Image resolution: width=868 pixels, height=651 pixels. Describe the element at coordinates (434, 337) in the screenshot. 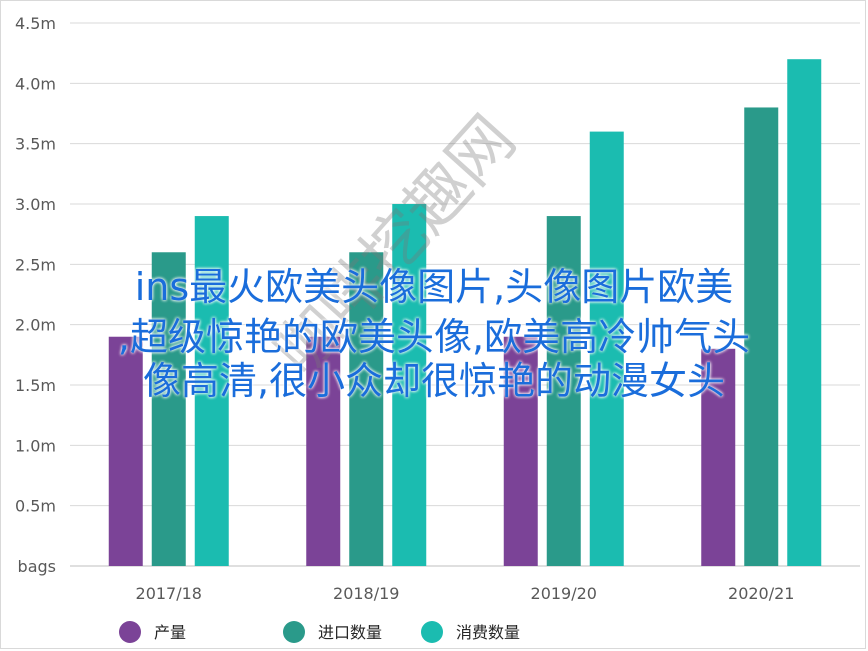

I see `overlay-line-2: ,超级惊艳的欧美头像,欧美高冷帅气头` at that location.